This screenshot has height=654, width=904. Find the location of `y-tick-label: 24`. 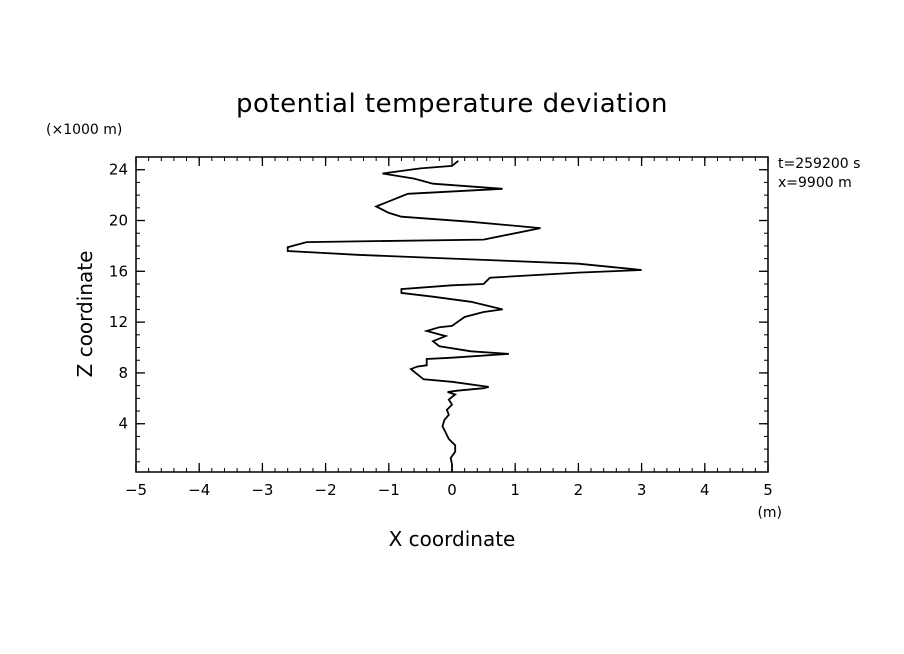

y-tick-label: 24 is located at coordinates (118, 170).